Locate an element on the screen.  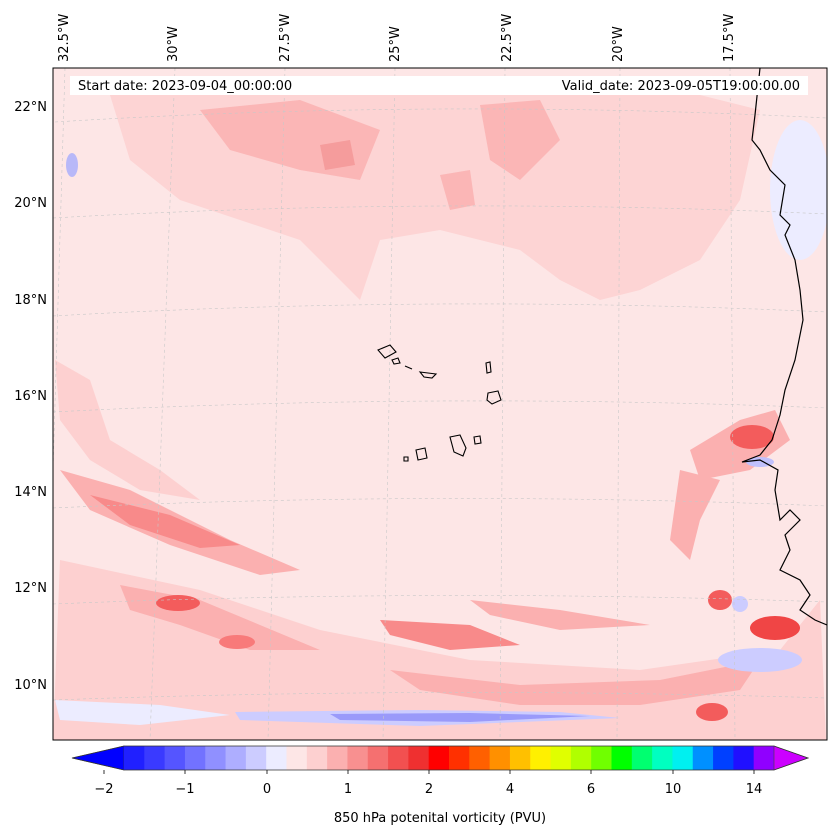
pv-east-streak is located at coordinates (695, 515).